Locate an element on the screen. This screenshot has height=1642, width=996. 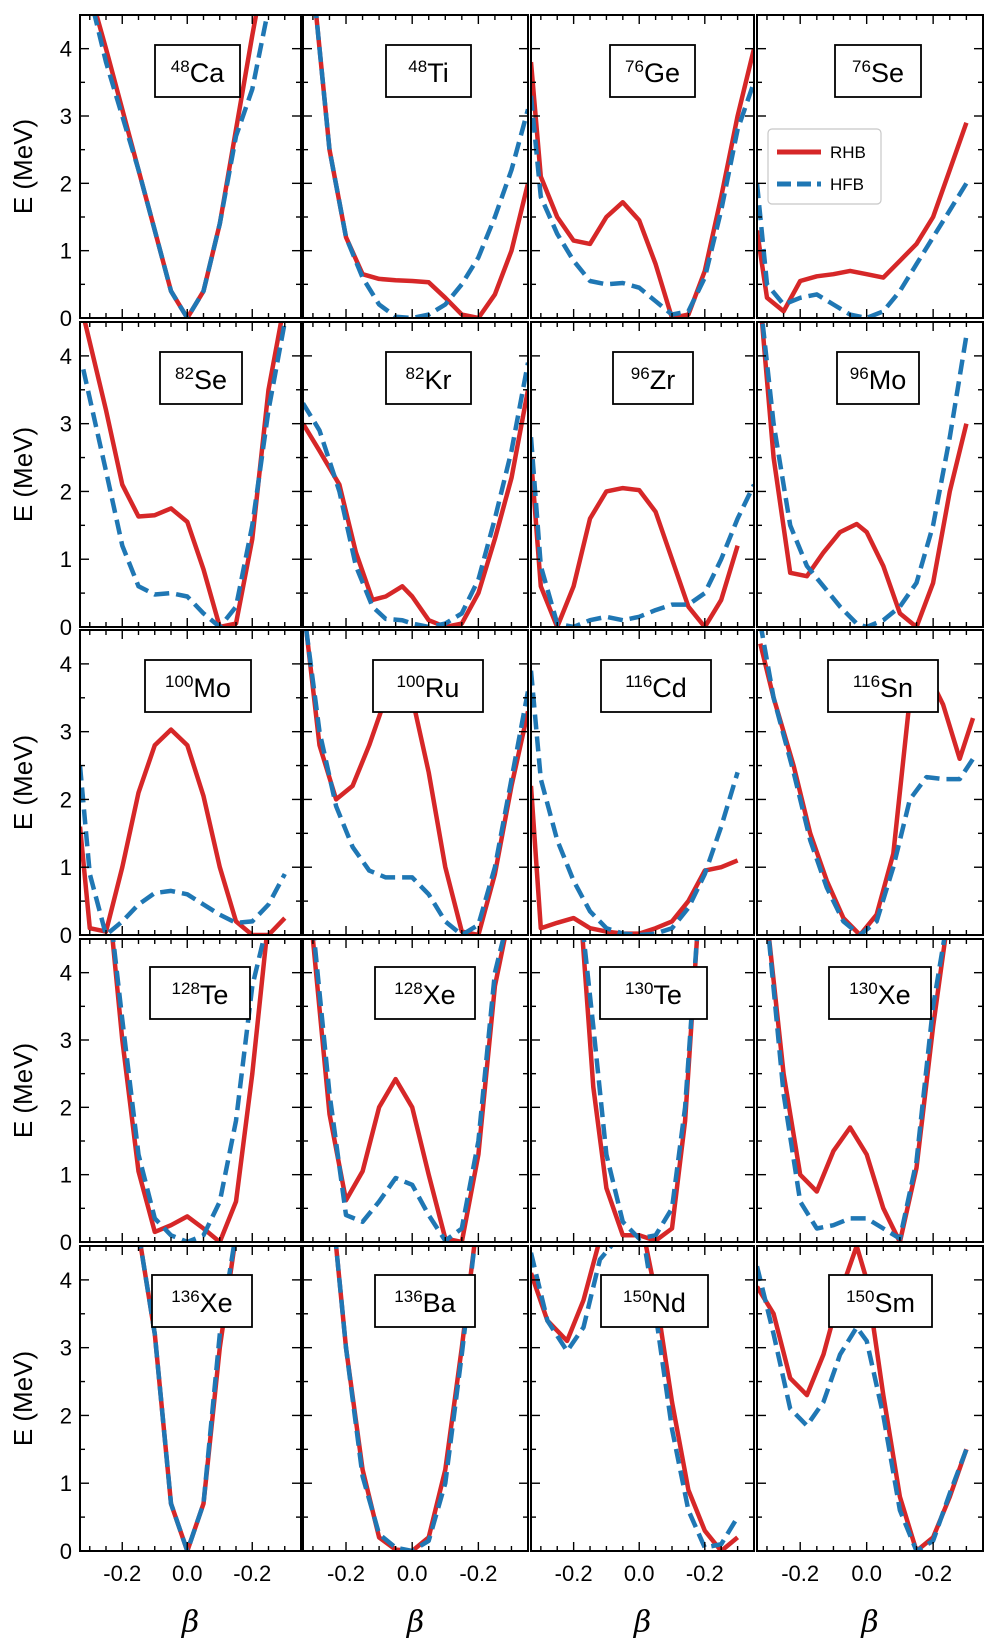
element-symbol: Se is located at coordinates (210, 380).